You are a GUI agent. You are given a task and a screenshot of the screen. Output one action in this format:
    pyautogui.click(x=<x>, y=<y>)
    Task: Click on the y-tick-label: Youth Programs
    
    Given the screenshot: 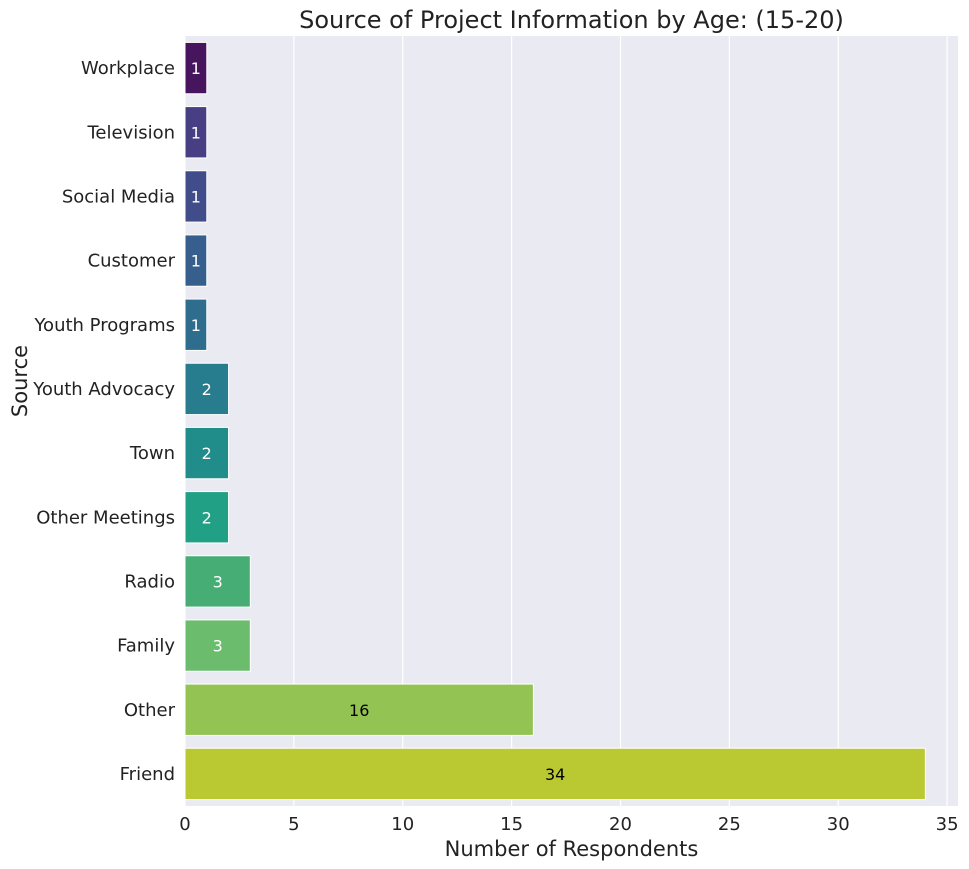 What is the action you would take?
    pyautogui.click(x=104, y=325)
    